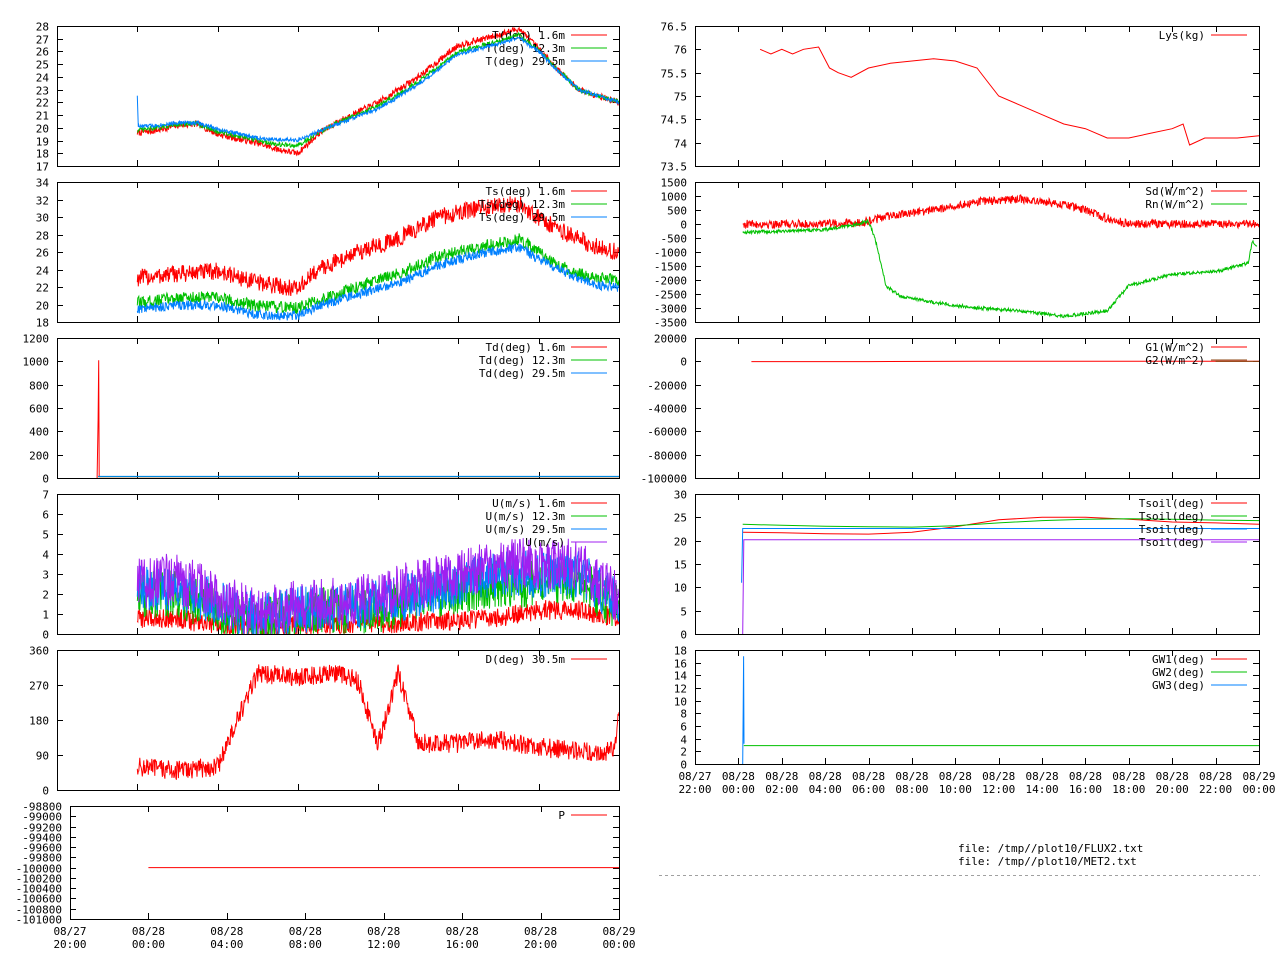 Image resolution: width=1280 pixels, height=960 pixels. I want to click on right-x-label-time: 22:00, so click(1215, 789).